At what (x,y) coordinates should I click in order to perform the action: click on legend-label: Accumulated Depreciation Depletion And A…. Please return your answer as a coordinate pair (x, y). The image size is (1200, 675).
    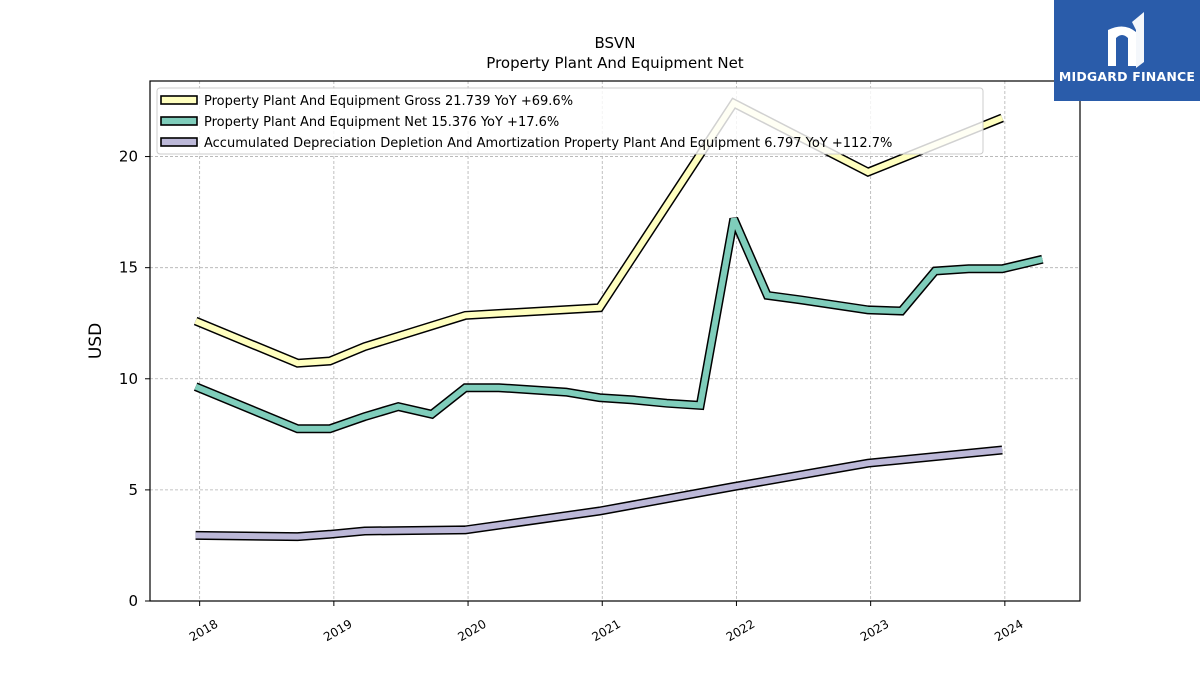
    Looking at the image, I should click on (548, 143).